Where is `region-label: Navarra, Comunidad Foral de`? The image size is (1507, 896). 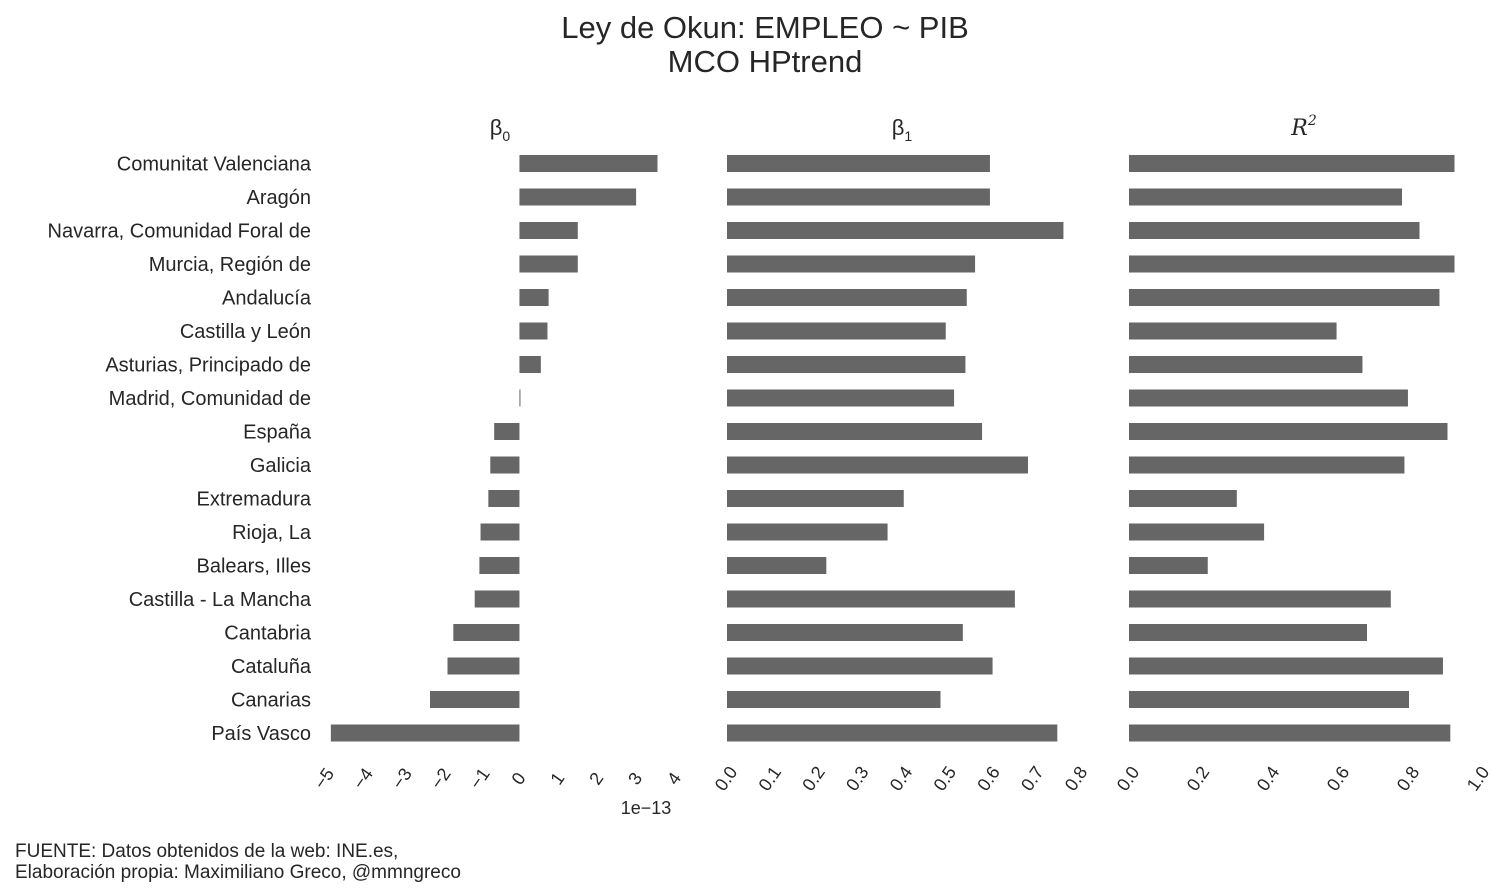
region-label: Navarra, Comunidad Foral de is located at coordinates (179, 232).